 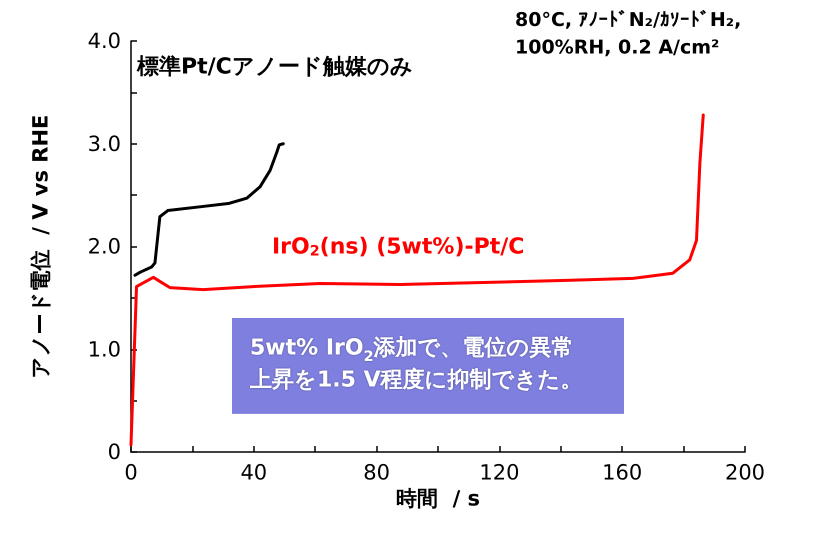 What do you see at coordinates (622, 472) in the screenshot?
I see `x-tick-label: 160` at bounding box center [622, 472].